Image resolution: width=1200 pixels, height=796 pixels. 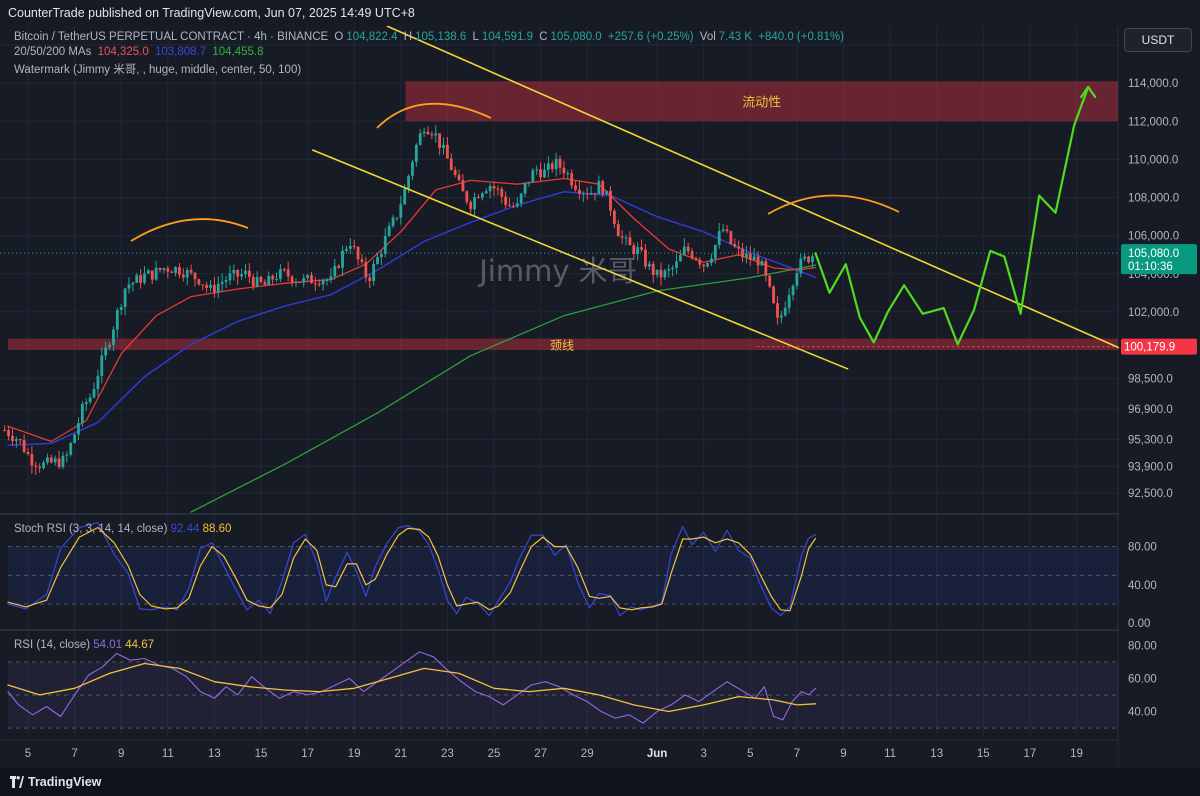 What do you see at coordinates (434, 115) in the screenshot?
I see `arc-peak-top` at bounding box center [434, 115].